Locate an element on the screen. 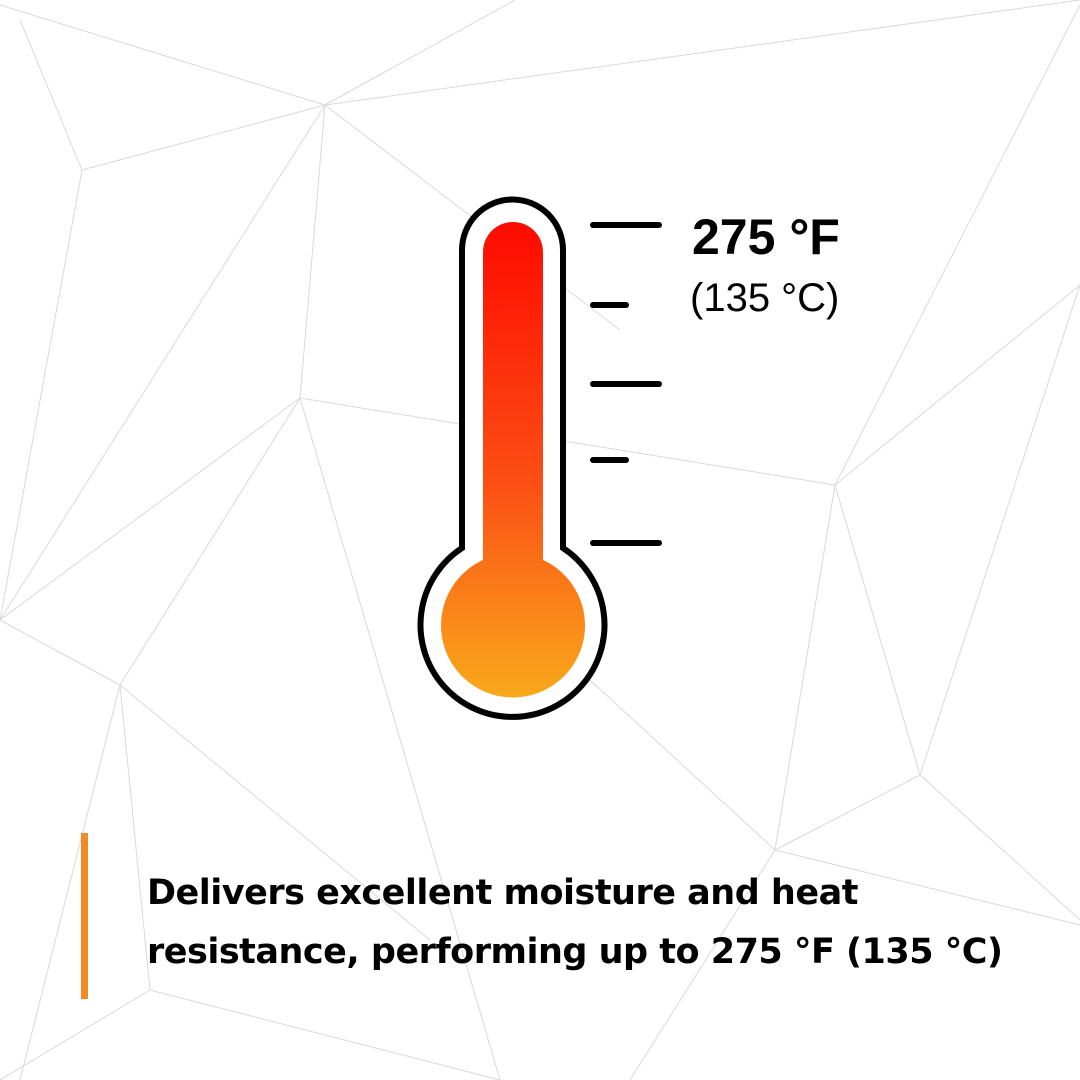 The image size is (1080, 1080). accent-bar is located at coordinates (84, 916).